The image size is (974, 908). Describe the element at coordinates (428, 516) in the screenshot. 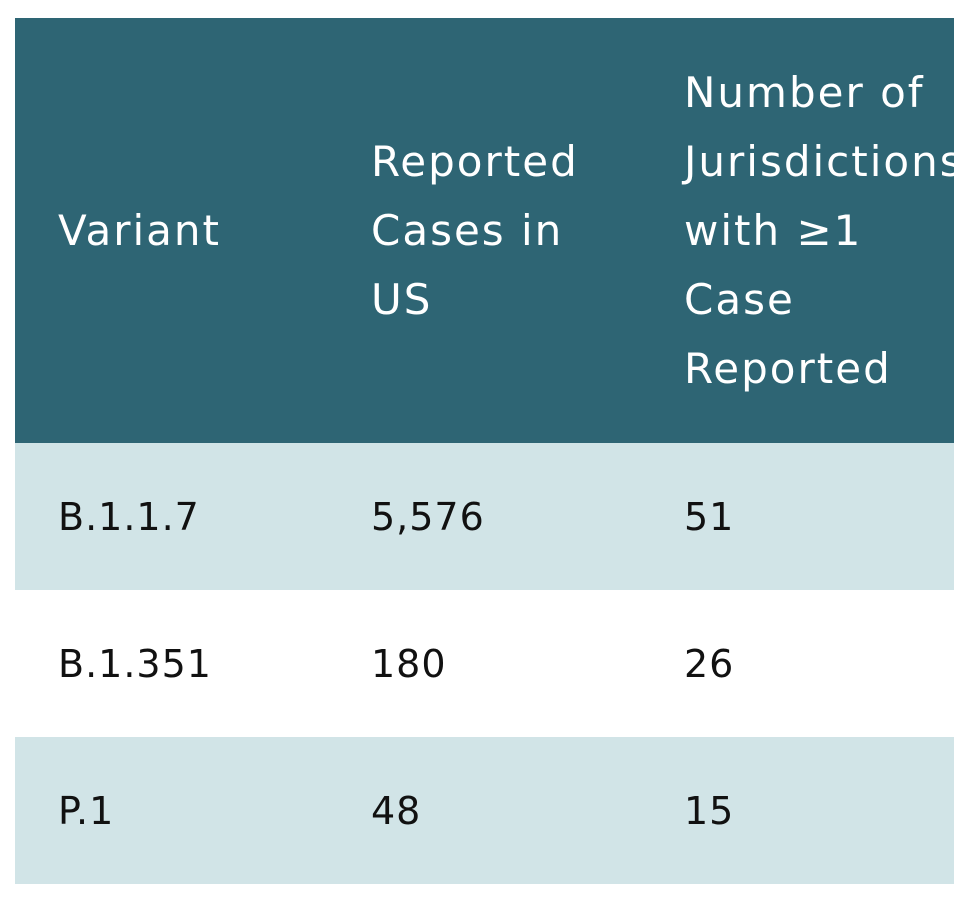

I see `cell-reported-cases: 5,576` at that location.